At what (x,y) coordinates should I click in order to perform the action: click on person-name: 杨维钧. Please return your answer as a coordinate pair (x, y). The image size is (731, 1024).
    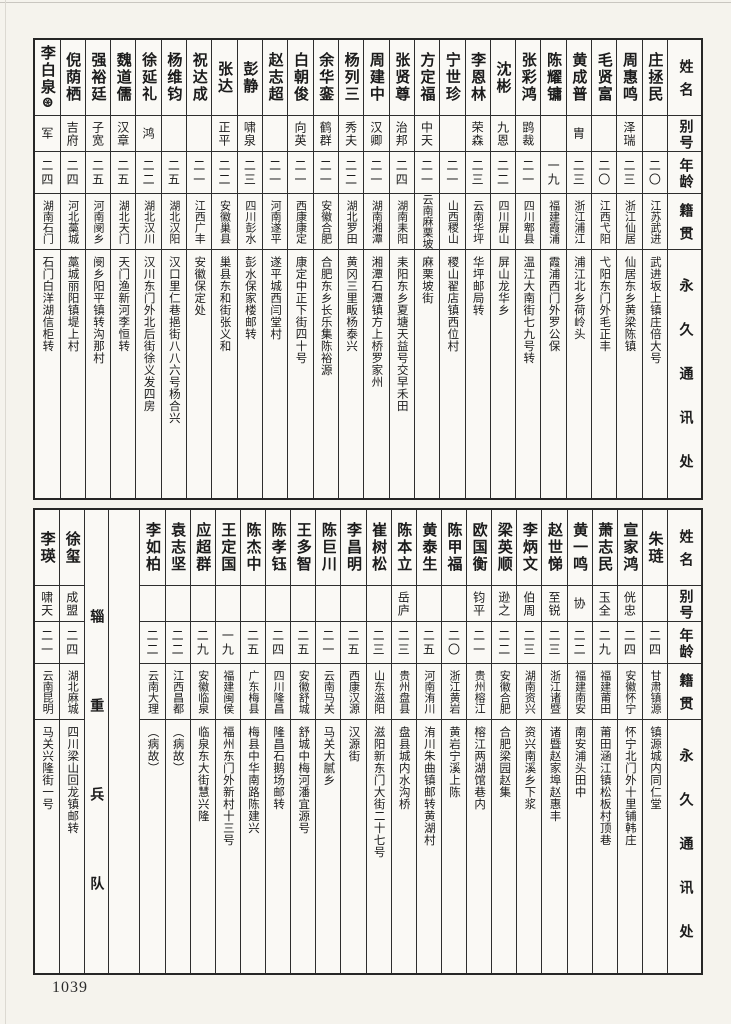
    Looking at the image, I should click on (174, 78).